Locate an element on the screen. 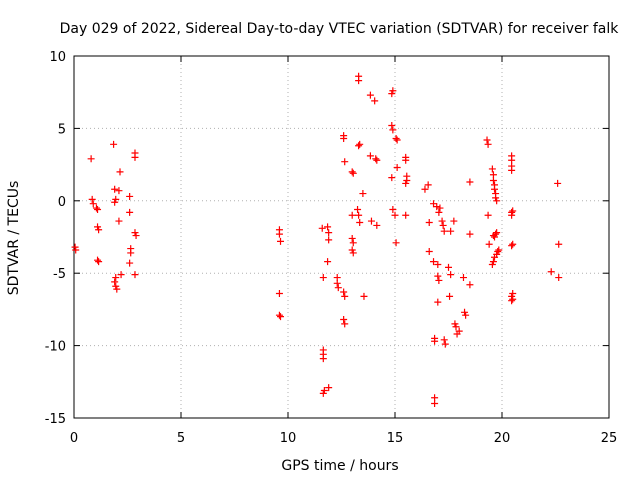  y-tick-label: 10 is located at coordinates (57, 57).